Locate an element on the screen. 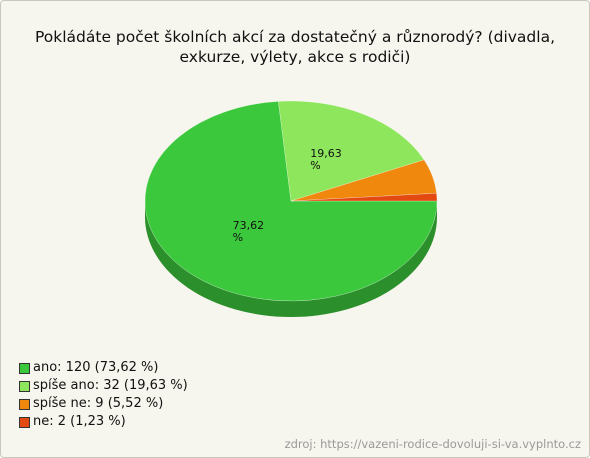  slice-side is located at coordinates (291, 259).